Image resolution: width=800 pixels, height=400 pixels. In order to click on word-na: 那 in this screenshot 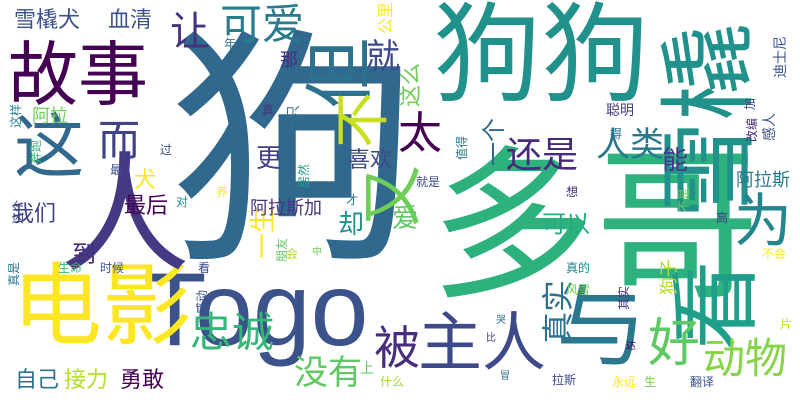, I will do `click(289, 60)`.